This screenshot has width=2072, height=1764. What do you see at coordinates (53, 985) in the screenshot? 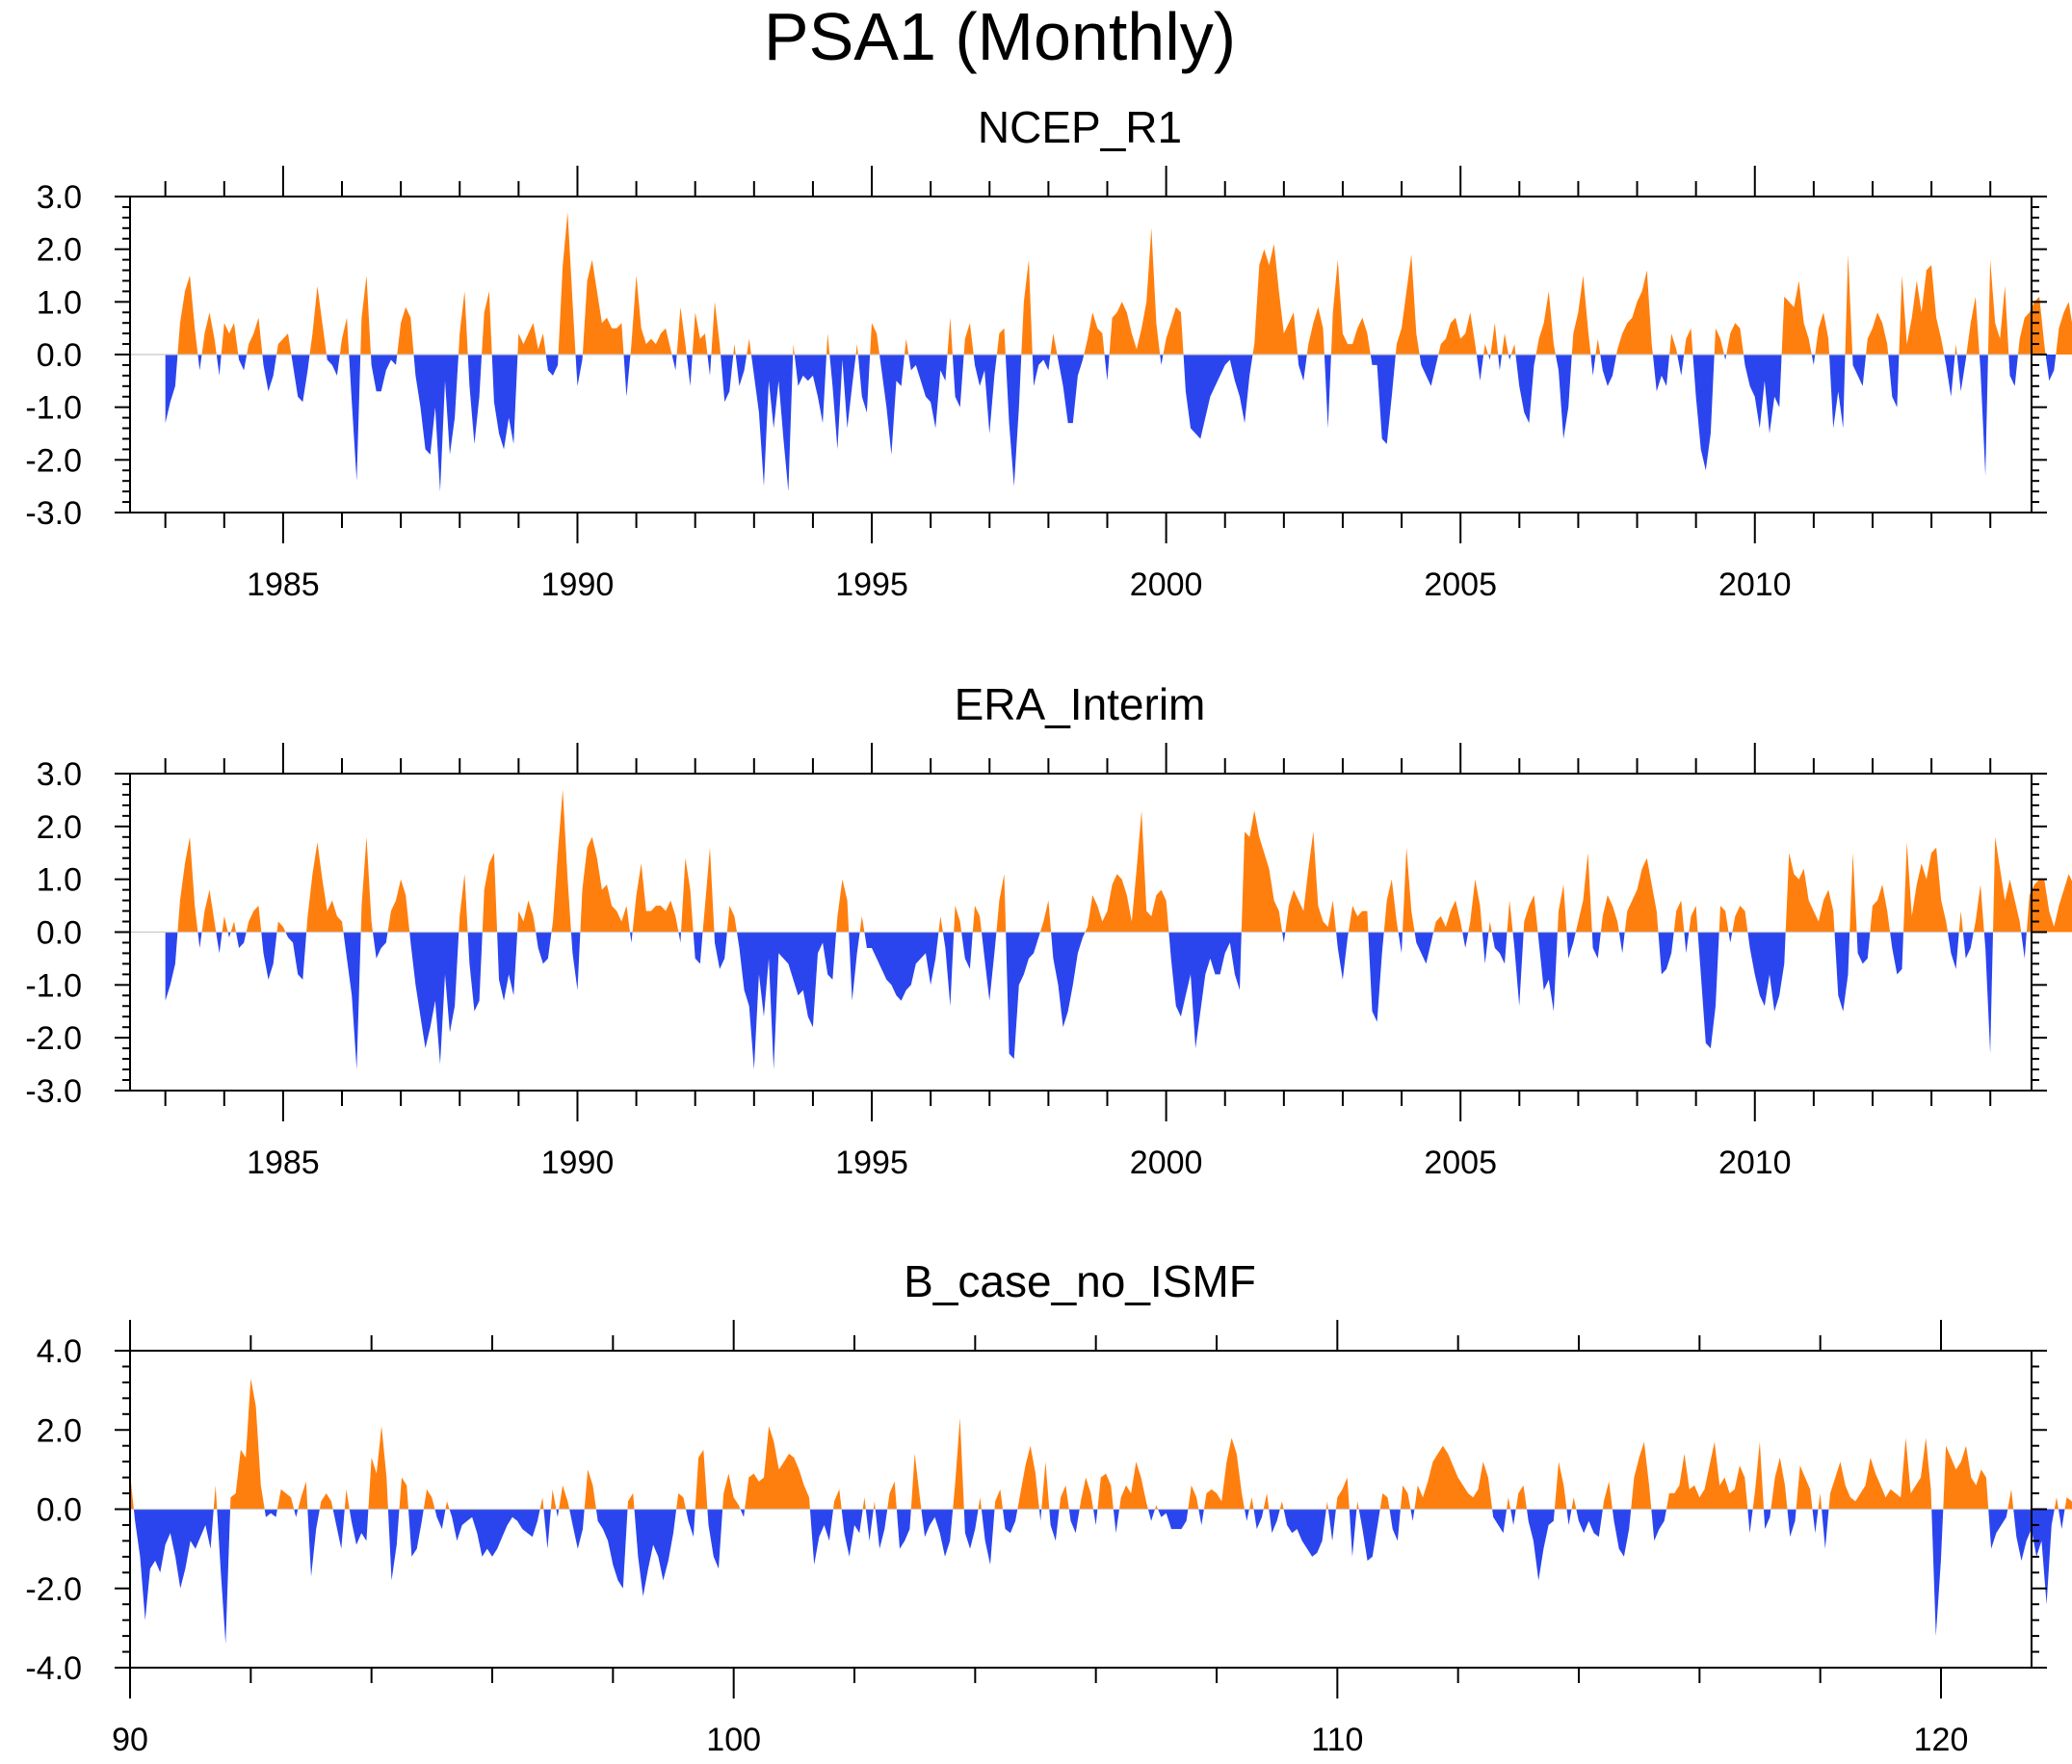
I see `y-tick-label: -1.0` at bounding box center [53, 985].